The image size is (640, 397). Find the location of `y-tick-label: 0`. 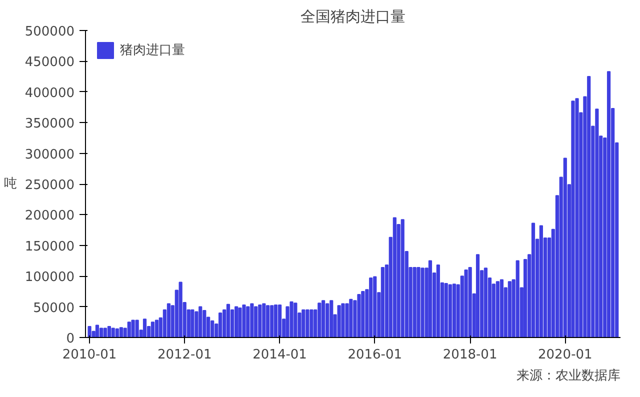

y-tick-label: 0 is located at coordinates (70, 339).